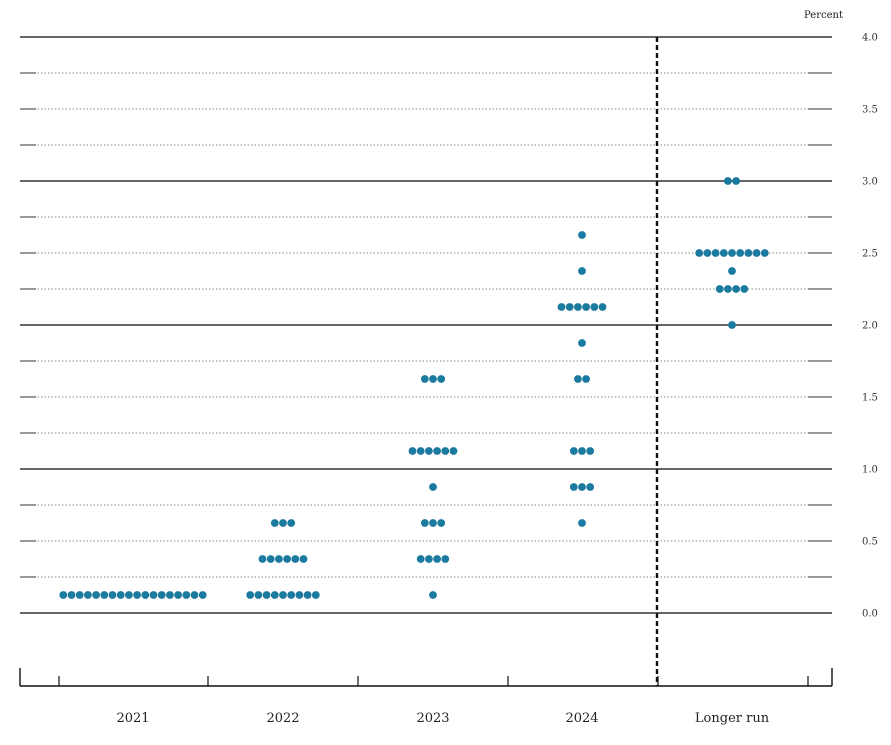 The height and width of the screenshot is (745, 891). What do you see at coordinates (426, 677) in the screenshot?
I see `x-axis` at bounding box center [426, 677].